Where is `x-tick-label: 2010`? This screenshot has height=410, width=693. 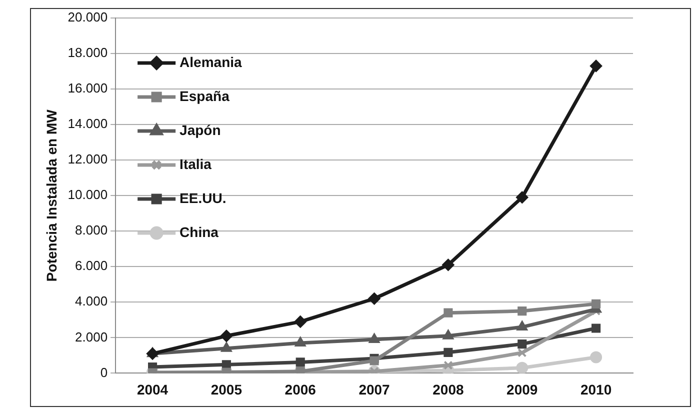 x-tick-label: 2010 is located at coordinates (596, 389).